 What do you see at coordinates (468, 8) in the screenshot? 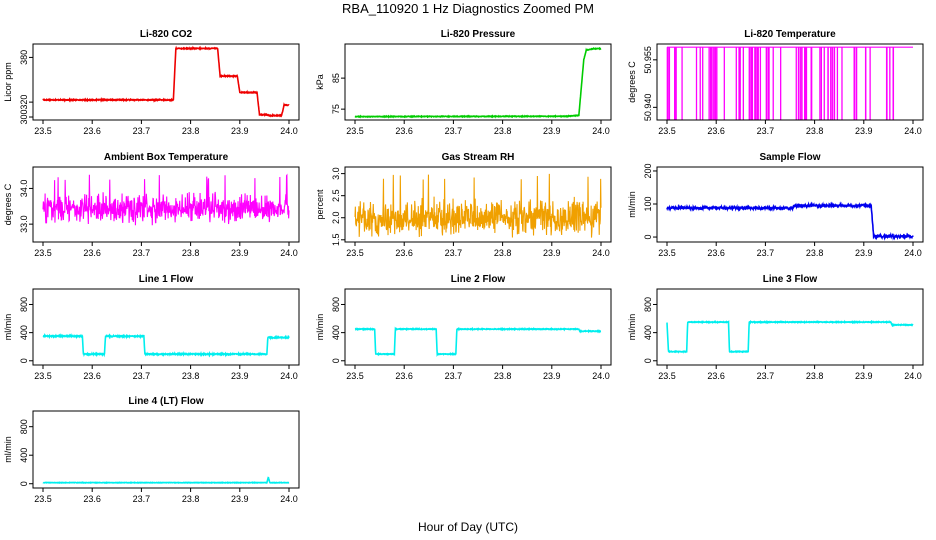
I see `figure-title: RBA_110920 1 Hz Diagnostics Zoomed PM` at bounding box center [468, 8].